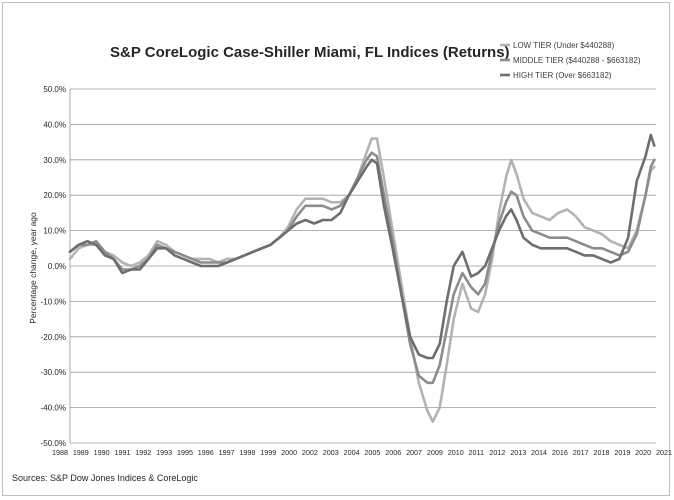  I want to click on y-tick-label: -50.0%, so click(53, 443).